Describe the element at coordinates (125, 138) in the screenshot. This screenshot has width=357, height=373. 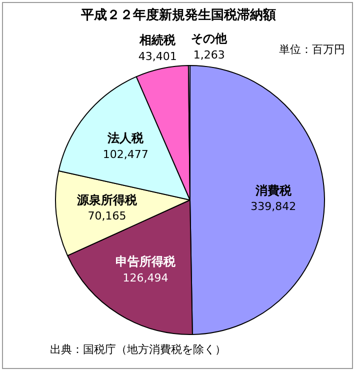
I see `slice-label: 法人税` at that location.